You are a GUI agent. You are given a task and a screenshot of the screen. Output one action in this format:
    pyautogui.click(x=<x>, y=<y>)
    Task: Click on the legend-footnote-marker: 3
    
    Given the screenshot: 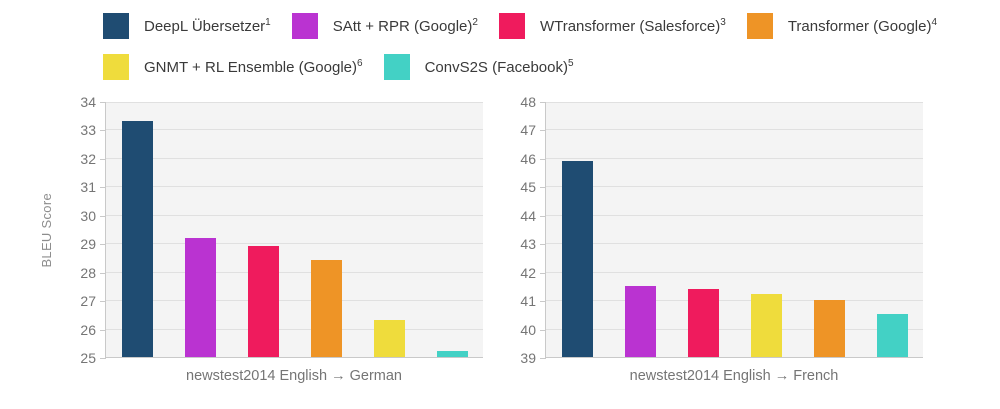 What is the action you would take?
    pyautogui.click(x=723, y=22)
    